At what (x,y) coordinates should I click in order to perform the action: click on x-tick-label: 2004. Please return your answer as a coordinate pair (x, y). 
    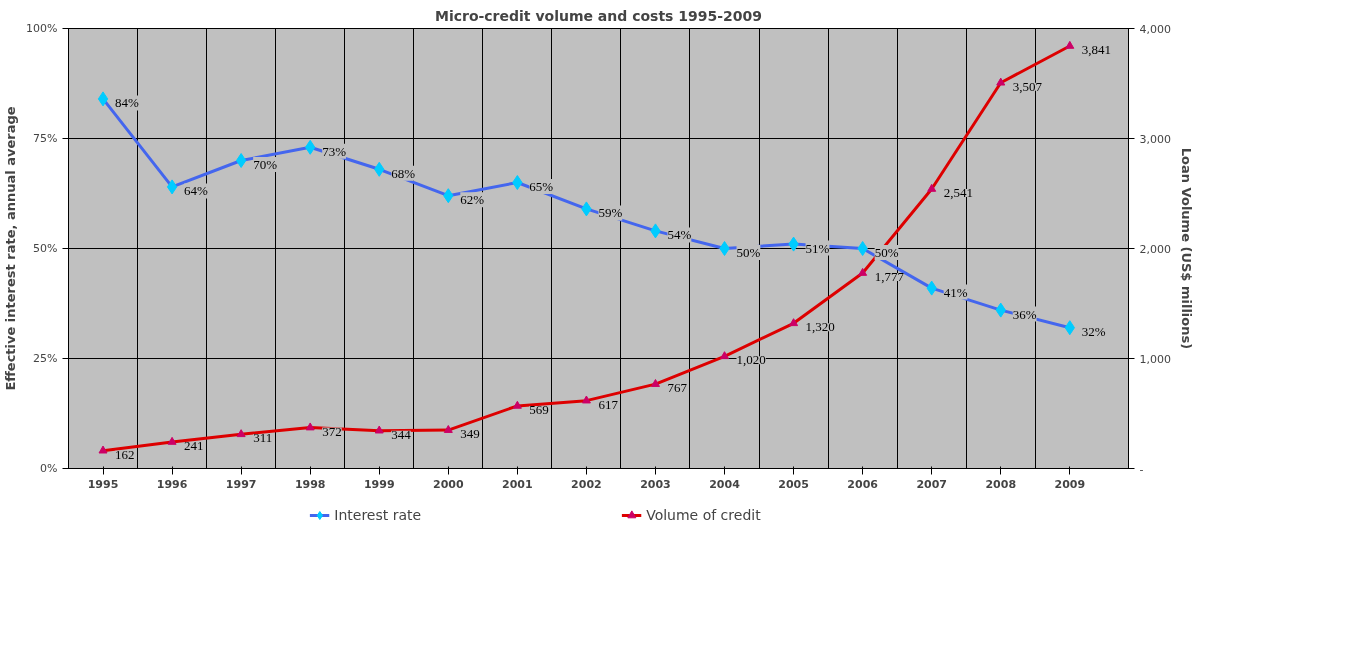
    Looking at the image, I should click on (725, 484).